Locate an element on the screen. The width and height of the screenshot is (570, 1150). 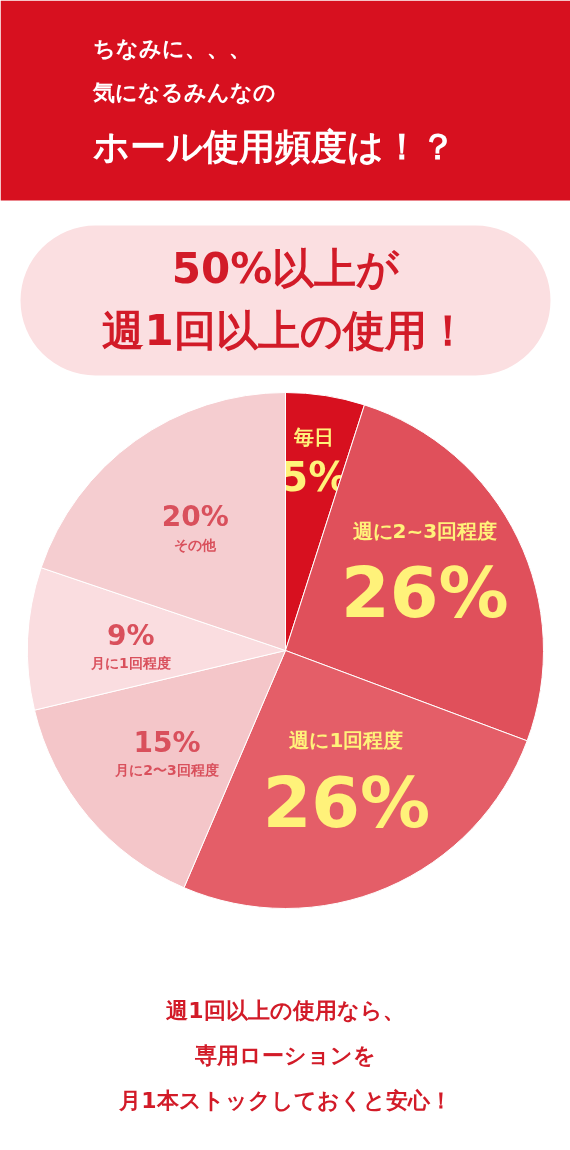
slice-label: 月に1回程度 is located at coordinates (130, 663).